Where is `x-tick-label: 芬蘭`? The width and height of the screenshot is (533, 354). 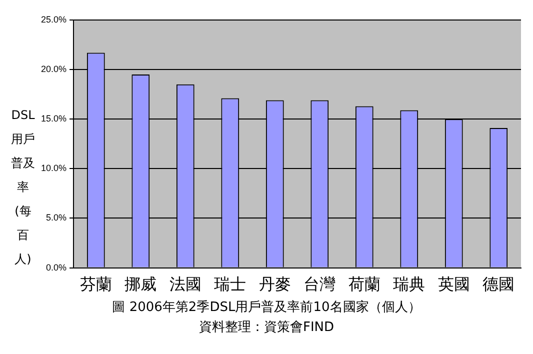
x-tick-label: 芬蘭 is located at coordinates (96, 284).